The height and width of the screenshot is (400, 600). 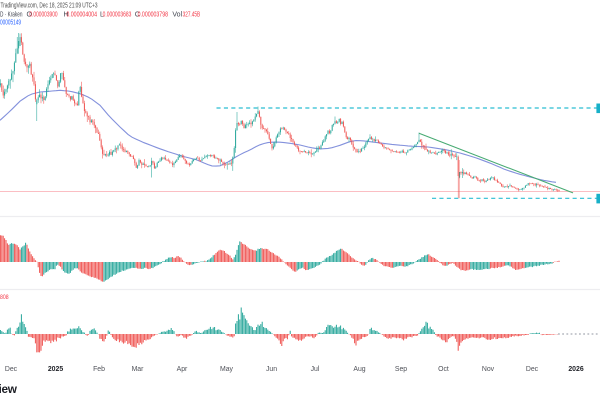 What do you see at coordinates (138, 369) in the screenshot?
I see `svg-text: Mar` at bounding box center [138, 369].